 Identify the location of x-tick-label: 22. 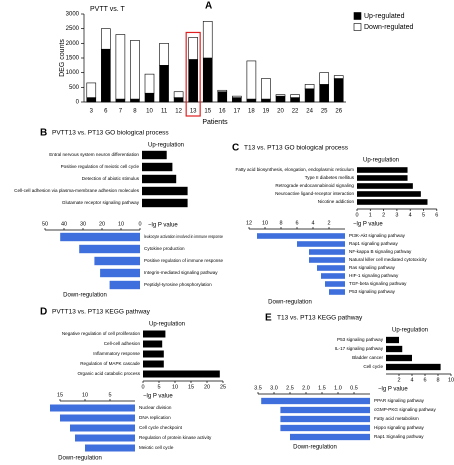
(295, 112).